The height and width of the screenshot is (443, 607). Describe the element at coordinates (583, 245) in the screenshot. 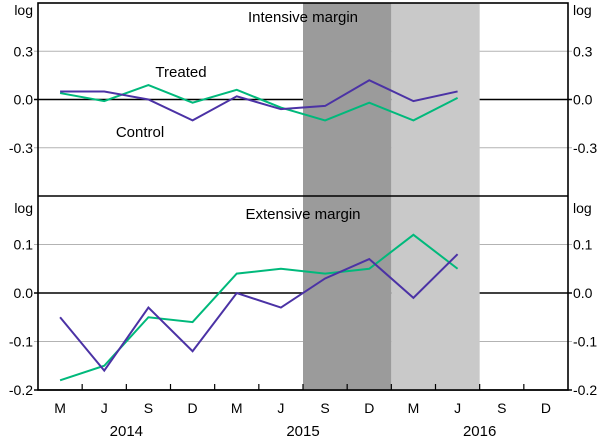

I see `y-tick-label-right: 0.1` at that location.